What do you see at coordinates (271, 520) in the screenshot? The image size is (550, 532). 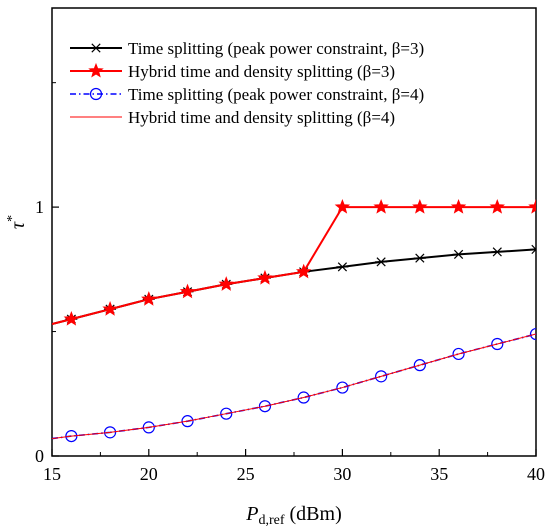 I see `x-axis-label-subscript: d,ref` at bounding box center [271, 520].